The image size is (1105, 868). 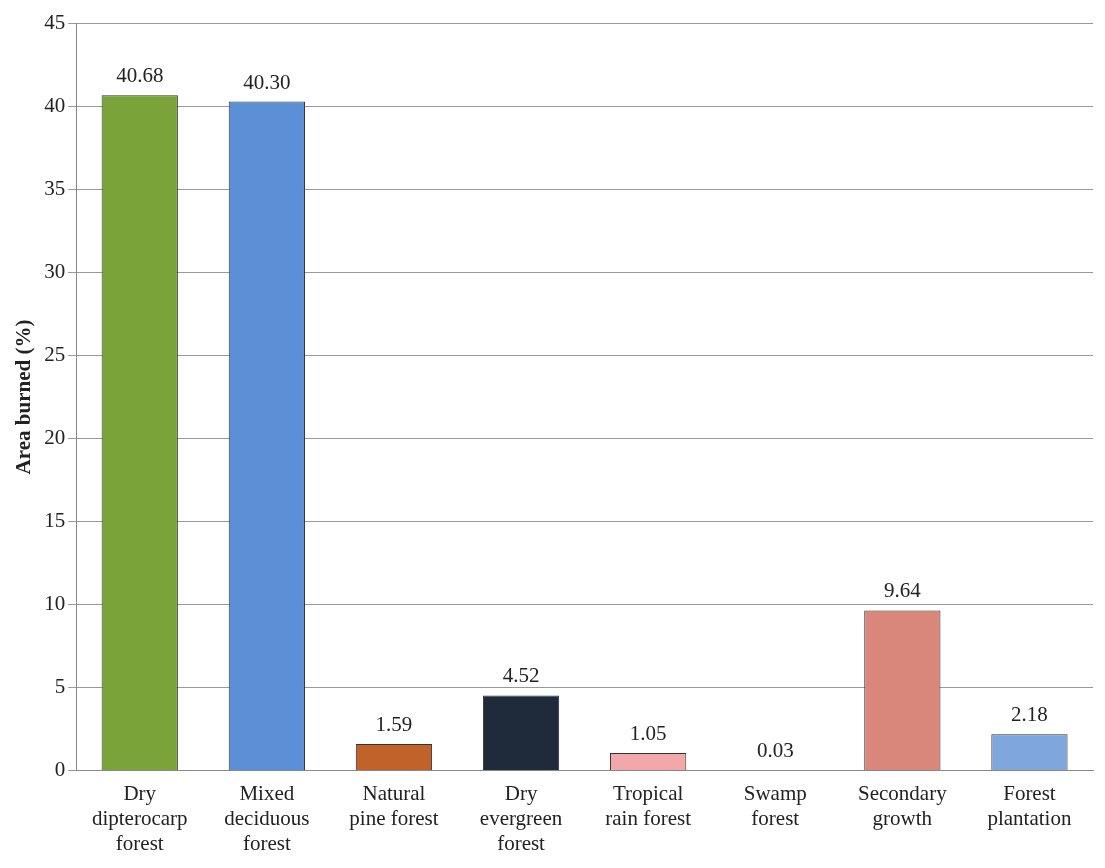 I want to click on y-tick-label: 5, so click(x=60, y=685).